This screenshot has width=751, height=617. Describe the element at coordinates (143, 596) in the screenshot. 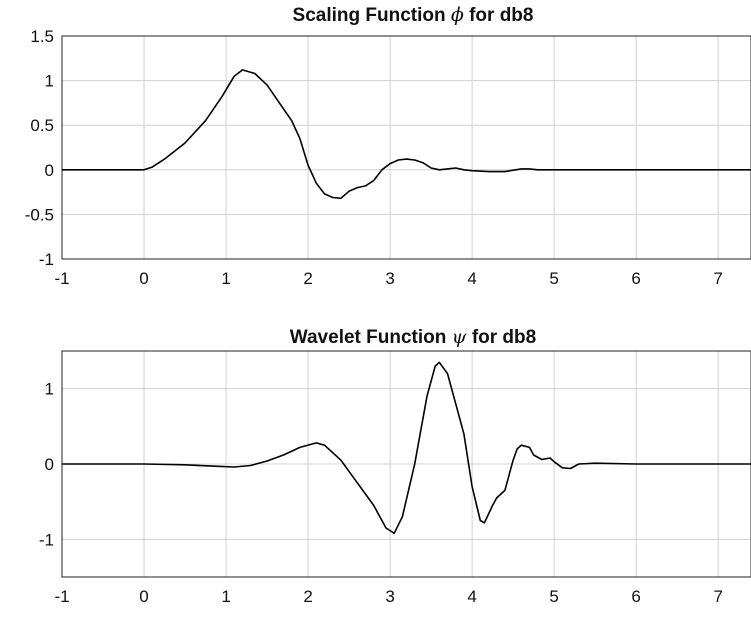

I see `wavelet-plot-x-tick-label: 0` at that location.